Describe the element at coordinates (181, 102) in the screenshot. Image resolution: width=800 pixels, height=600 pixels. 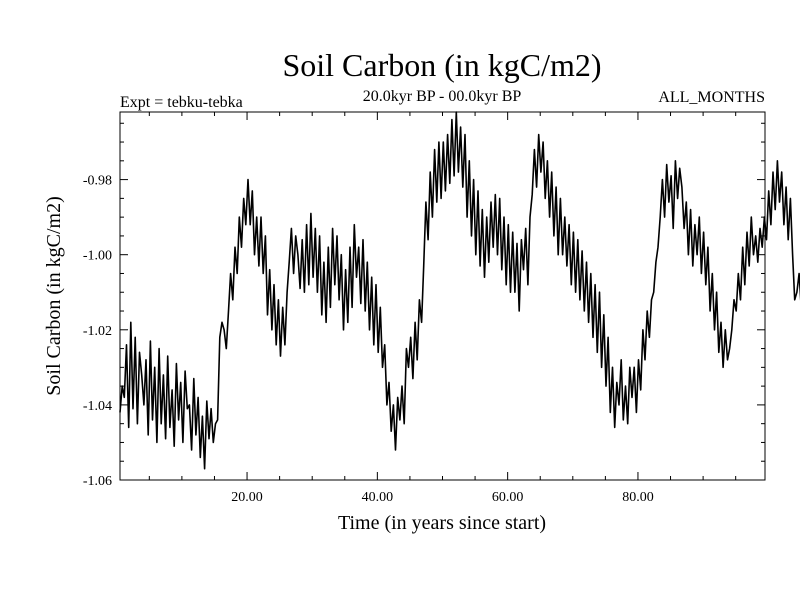
I see `experiment-label: Expt = tebku-tebka` at that location.